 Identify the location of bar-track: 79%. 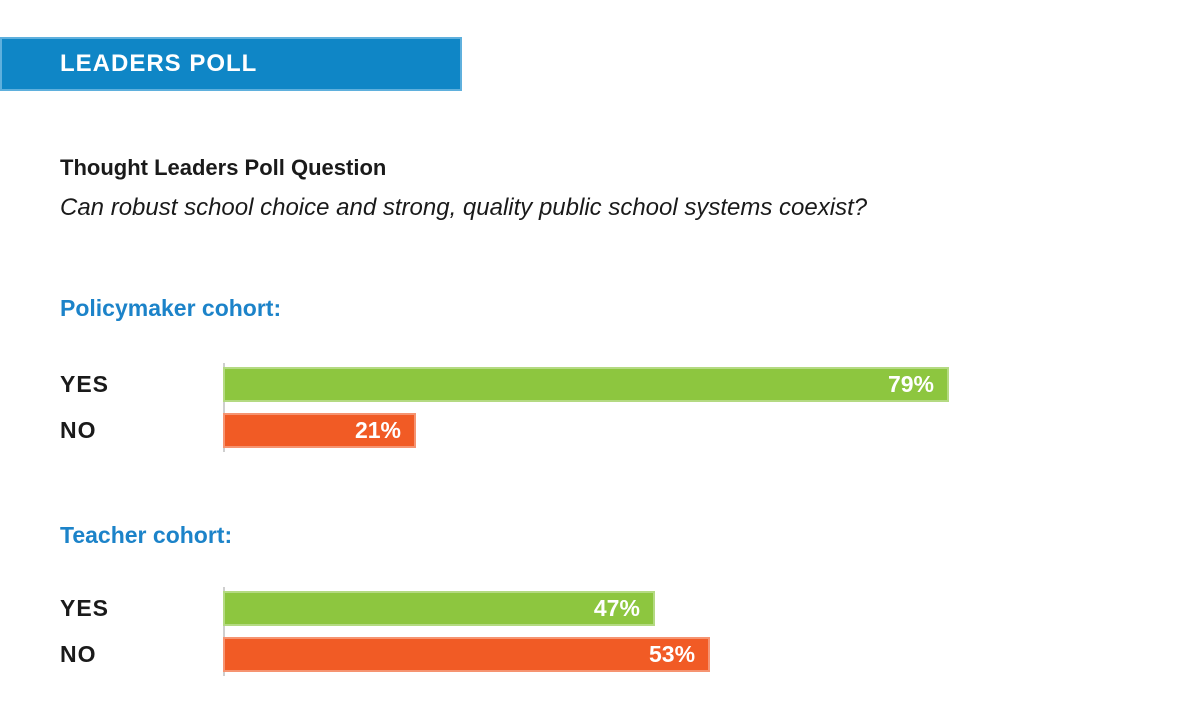
(682, 384).